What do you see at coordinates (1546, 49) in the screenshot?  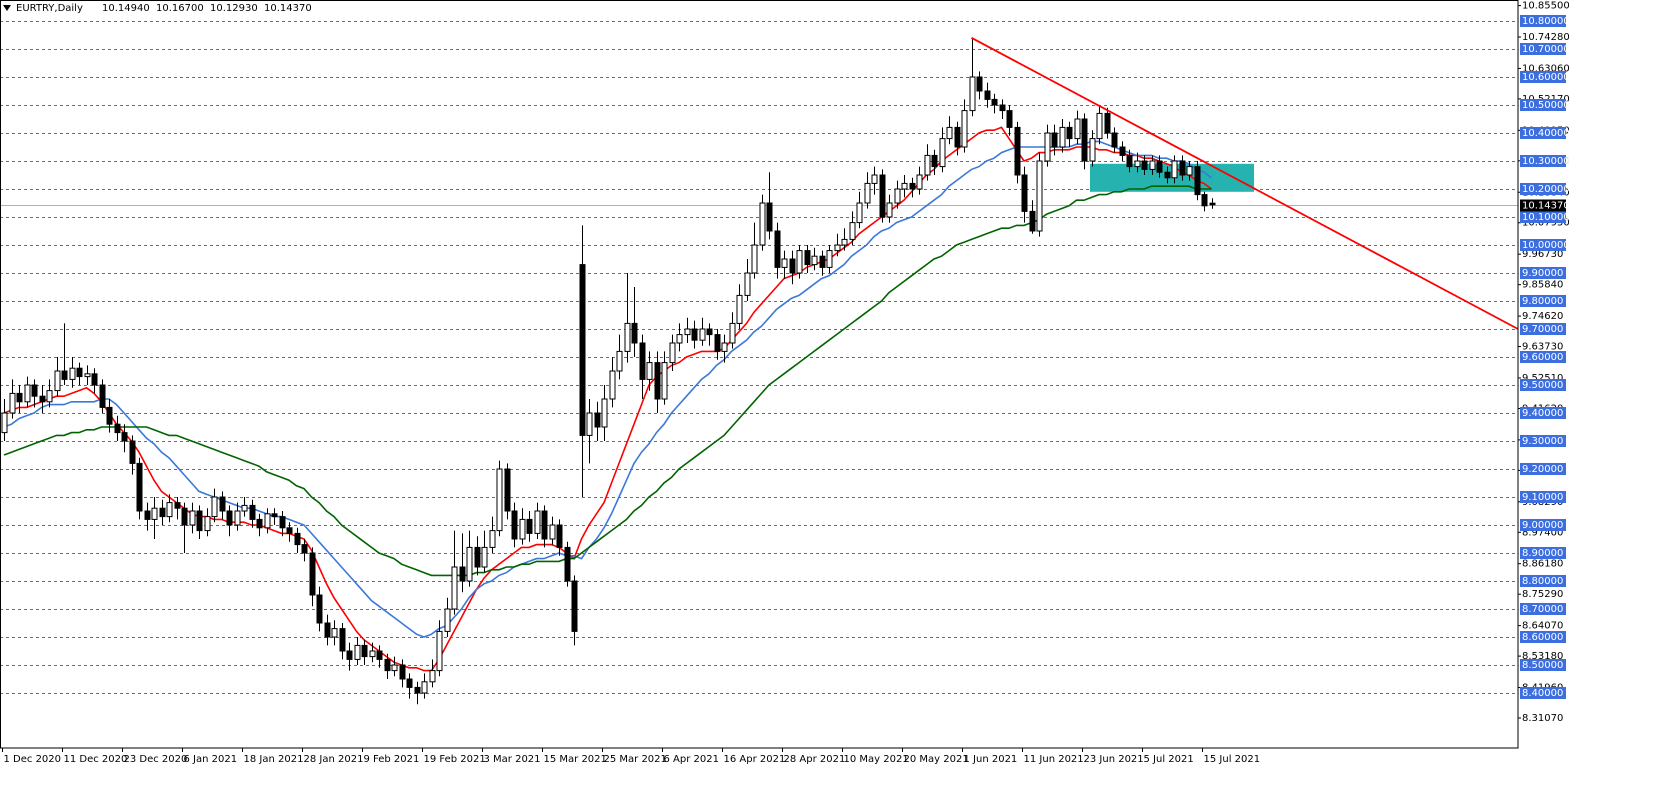 I see `level-label: 10.70000` at bounding box center [1546, 49].